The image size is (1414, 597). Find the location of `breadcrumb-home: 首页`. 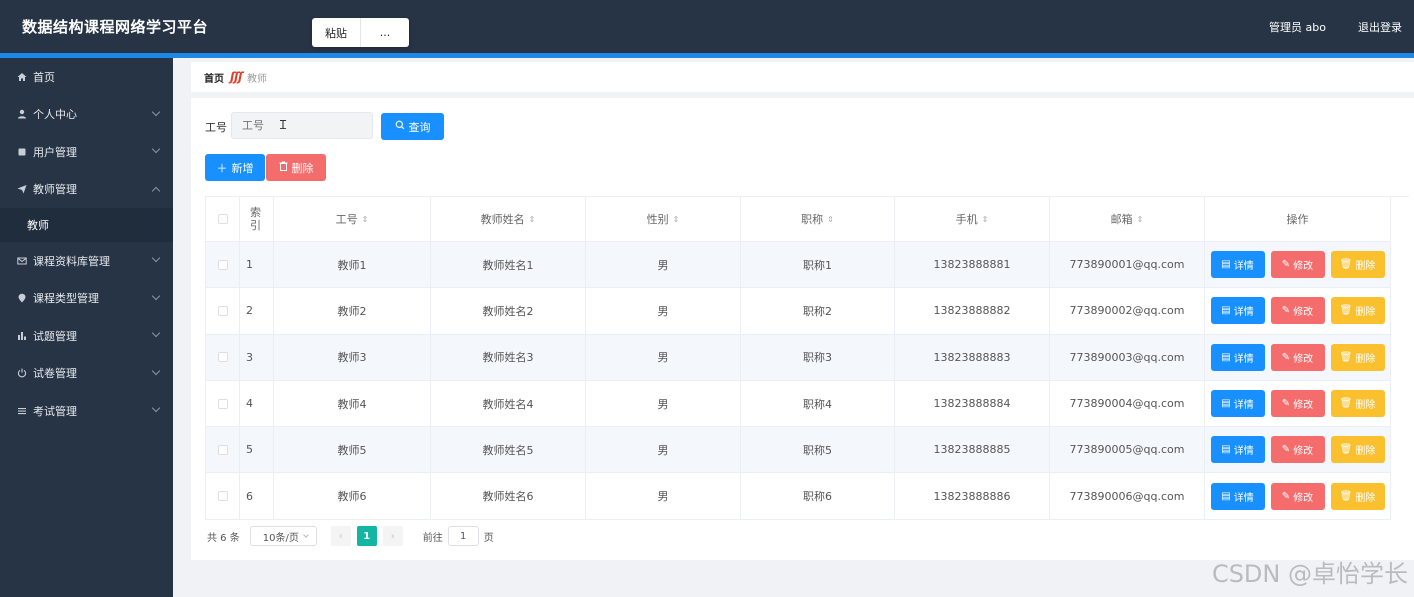

breadcrumb-home: 首页 is located at coordinates (214, 79).